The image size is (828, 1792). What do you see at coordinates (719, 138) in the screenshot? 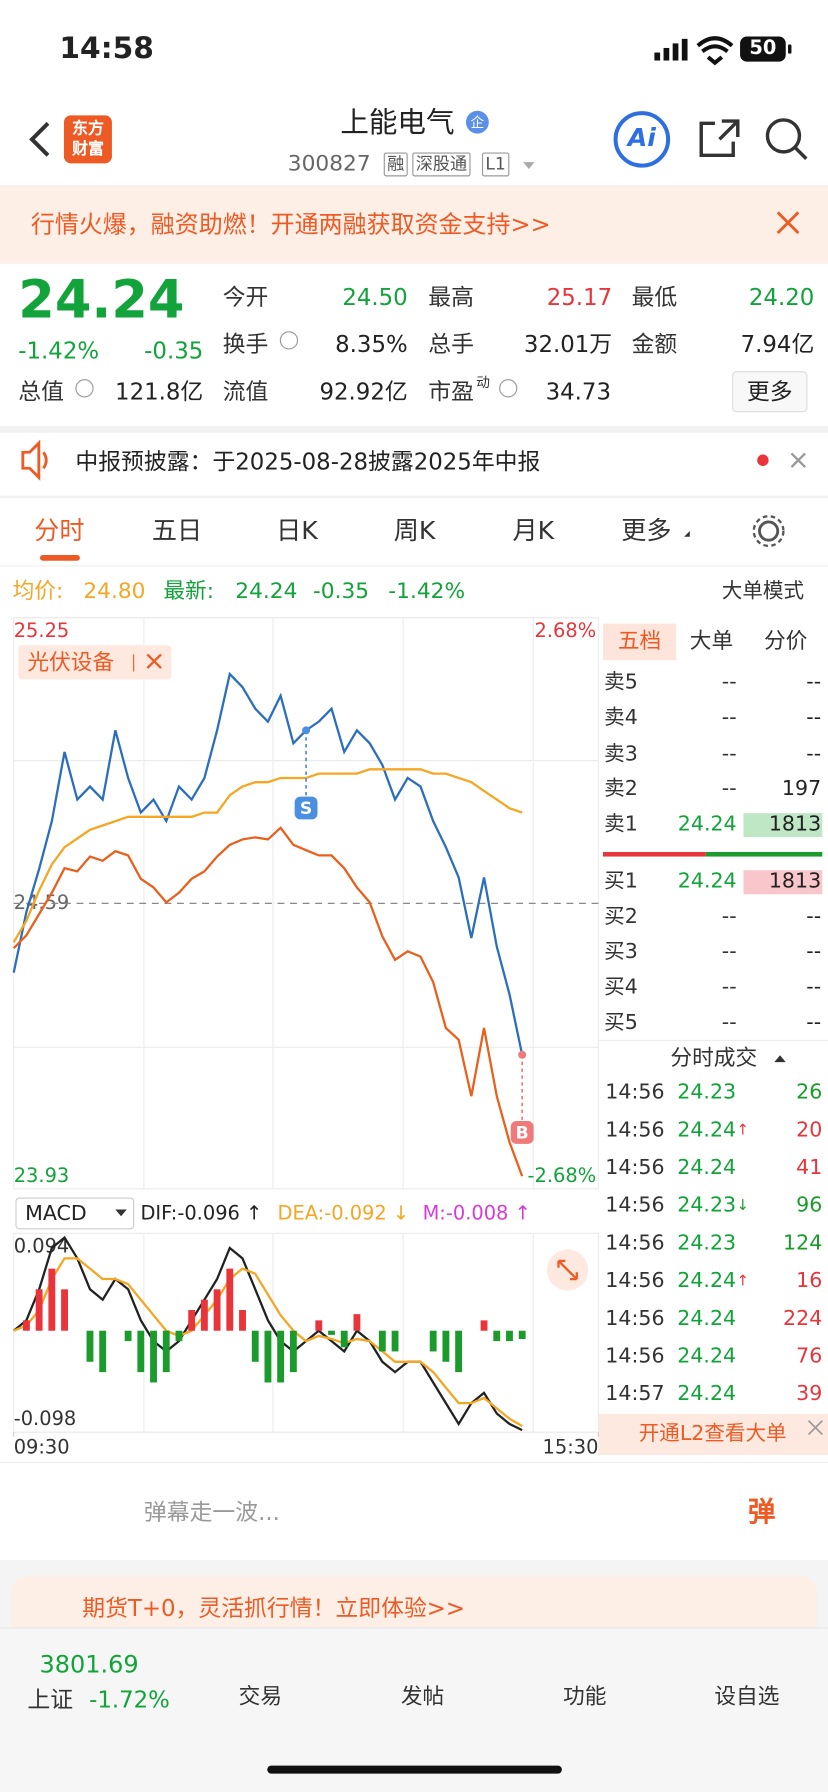
I see `share-button` at bounding box center [719, 138].